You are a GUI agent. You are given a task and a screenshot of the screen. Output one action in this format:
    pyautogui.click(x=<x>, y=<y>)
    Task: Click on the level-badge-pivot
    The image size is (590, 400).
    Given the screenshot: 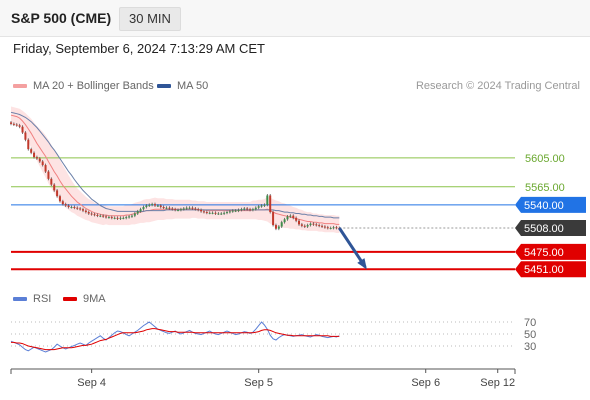 What is the action you would take?
    pyautogui.click(x=550, y=204)
    